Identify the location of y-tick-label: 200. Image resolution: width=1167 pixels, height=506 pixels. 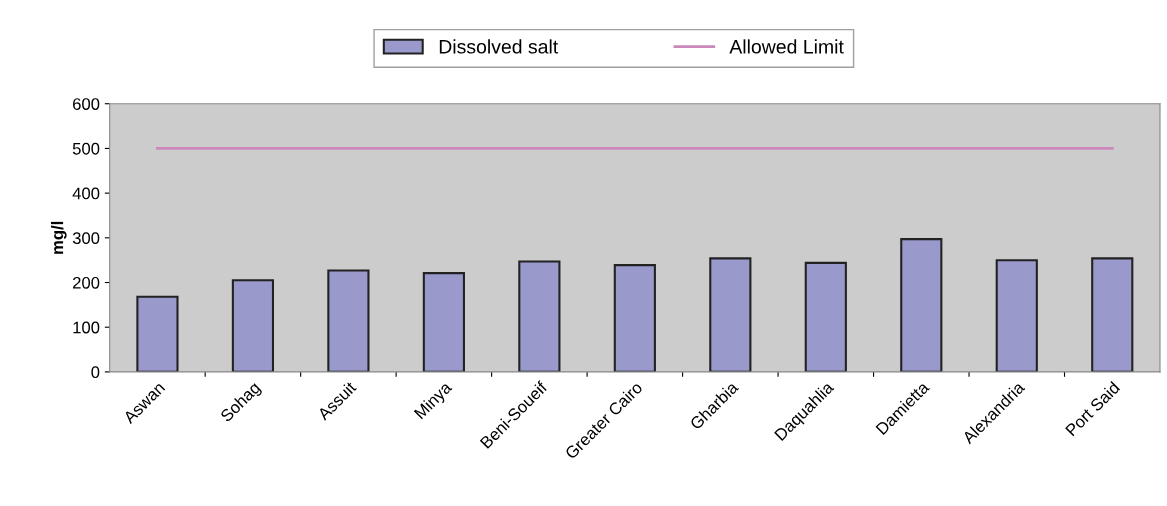
(86, 282).